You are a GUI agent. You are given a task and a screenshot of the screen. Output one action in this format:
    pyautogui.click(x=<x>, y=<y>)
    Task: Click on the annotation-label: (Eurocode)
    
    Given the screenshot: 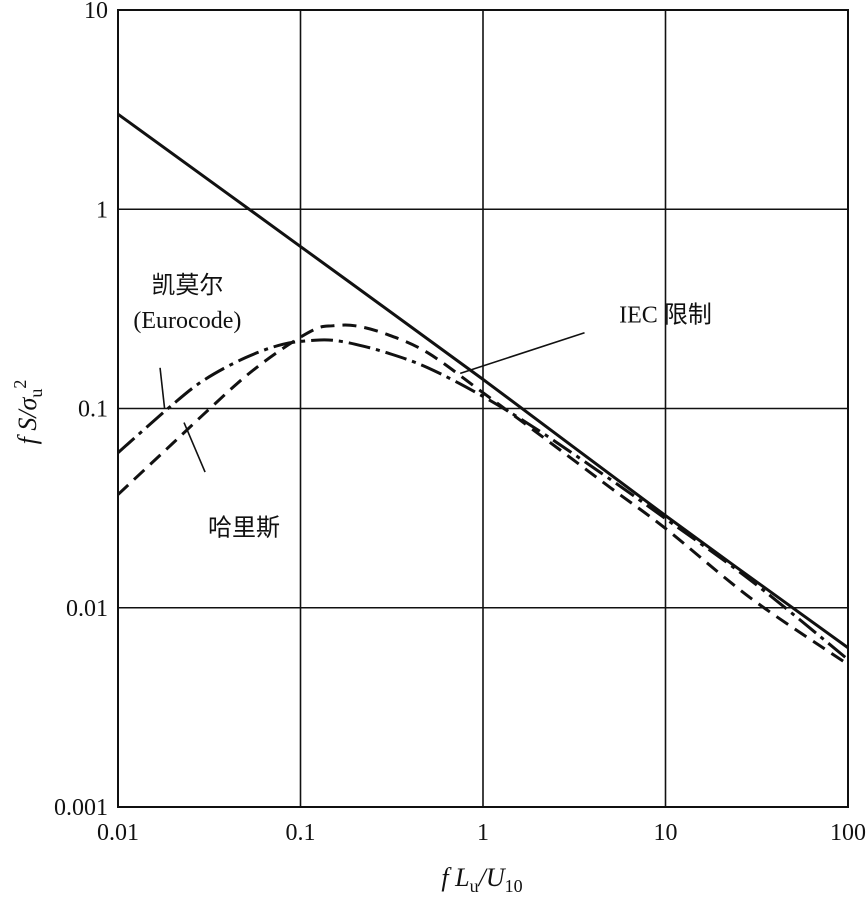 What is the action you would take?
    pyautogui.click(x=187, y=321)
    